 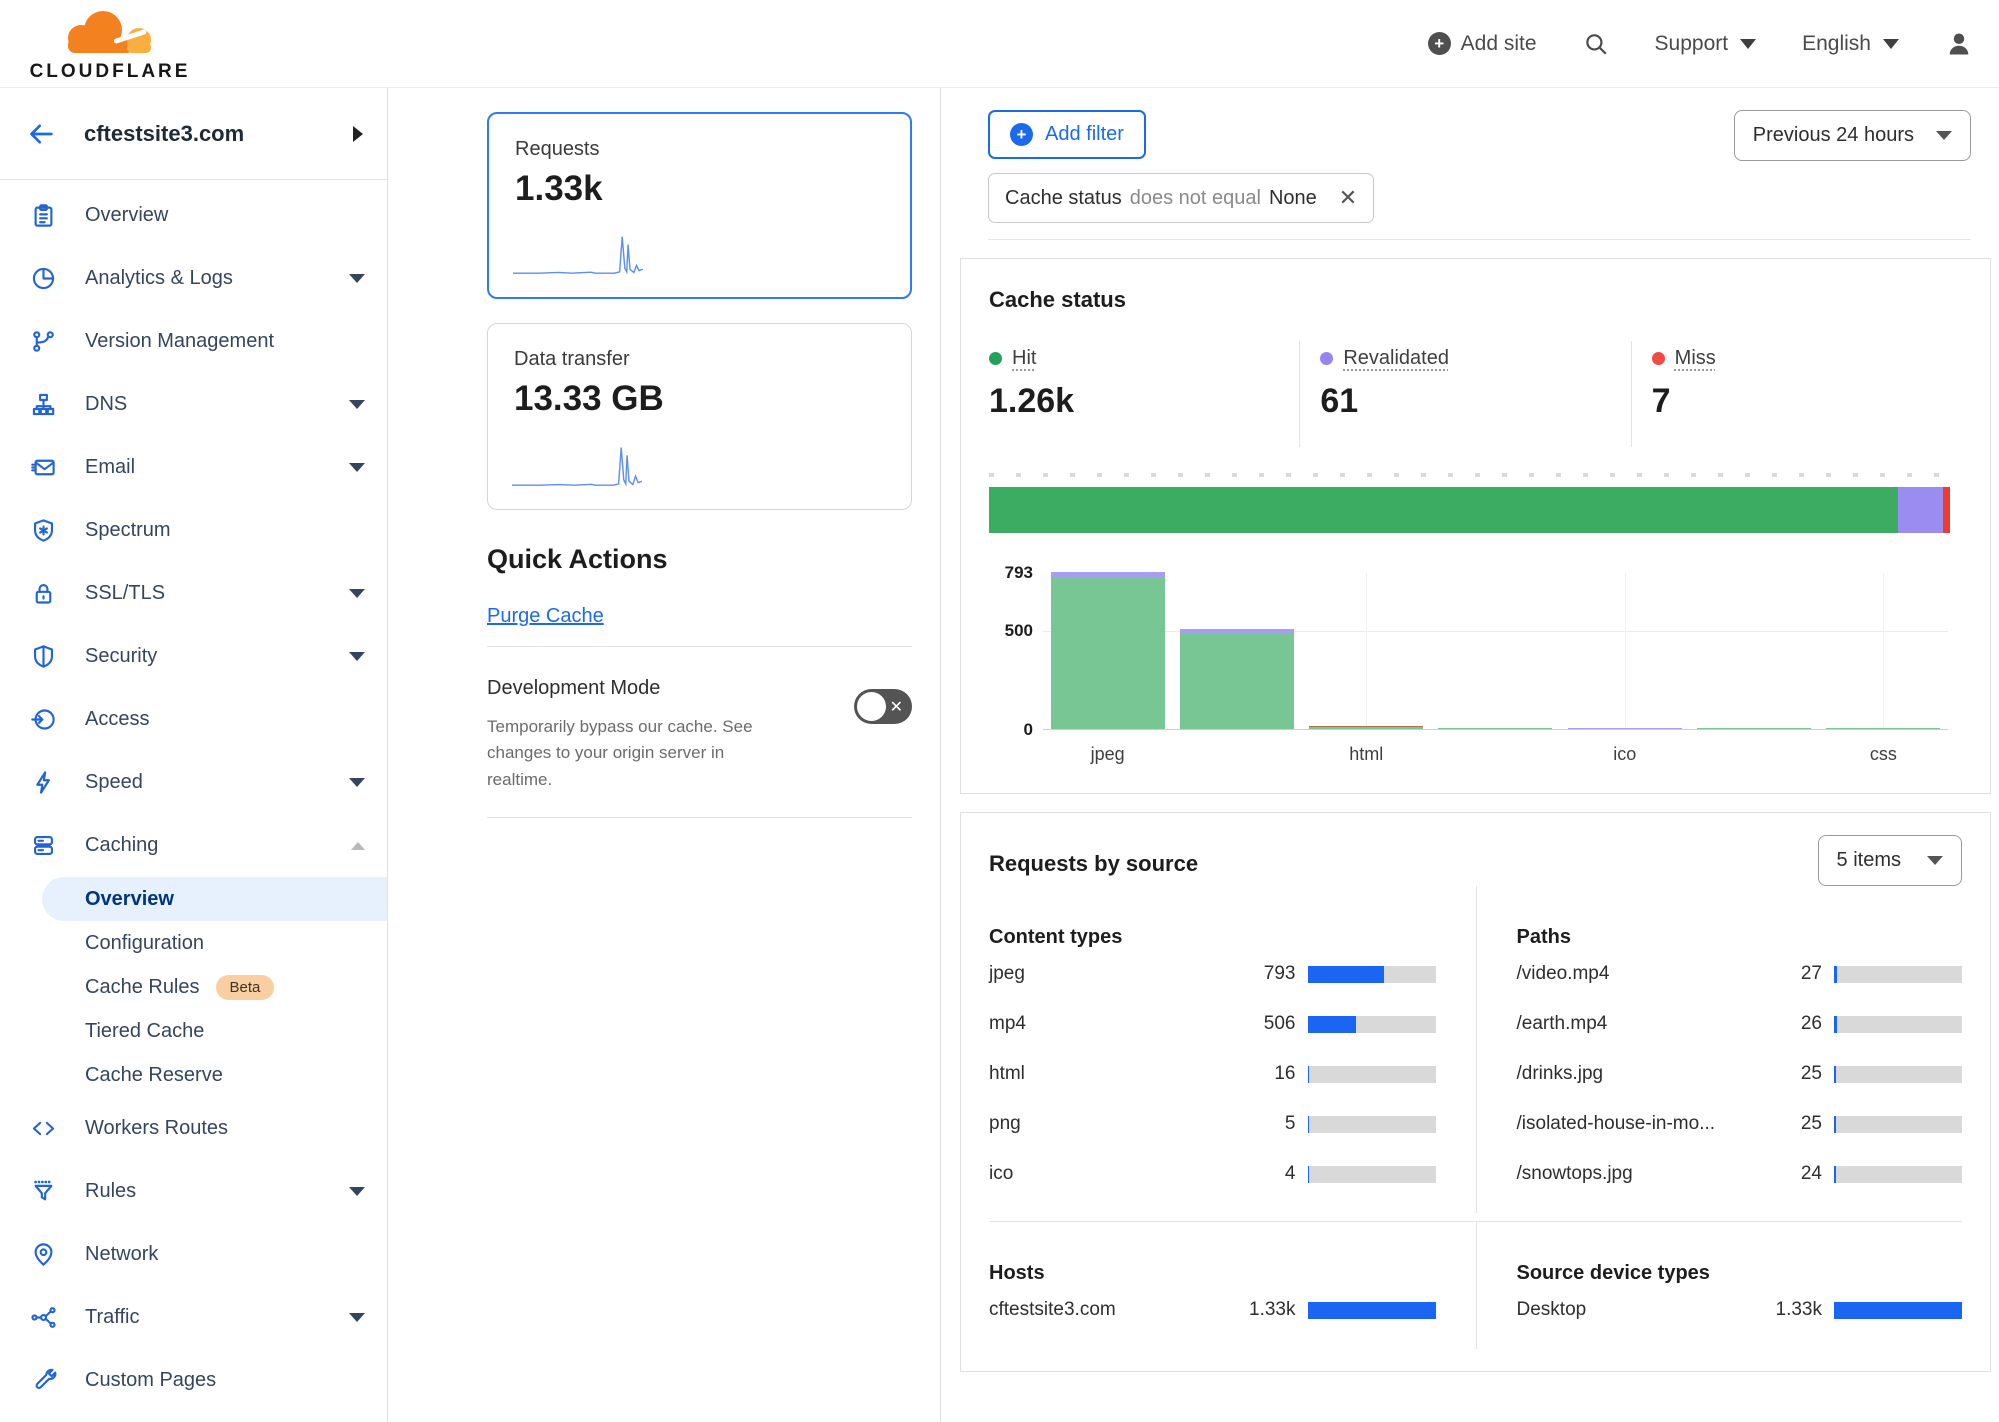 I want to click on chart-bar-ico, so click(x=1624, y=651).